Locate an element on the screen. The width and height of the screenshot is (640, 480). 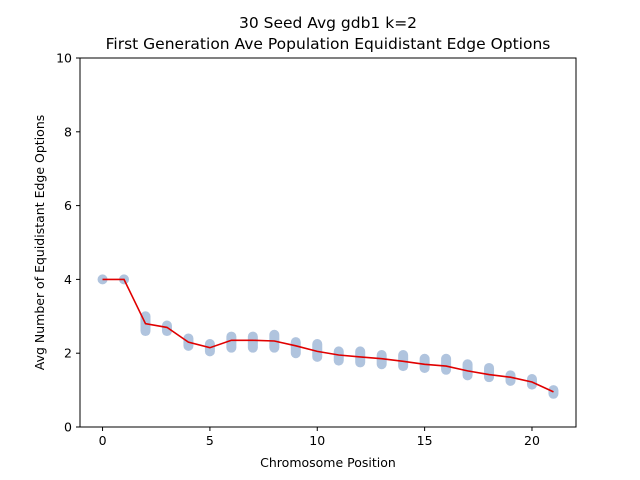
x-axis-label: Chromosome Position is located at coordinates (328, 462).